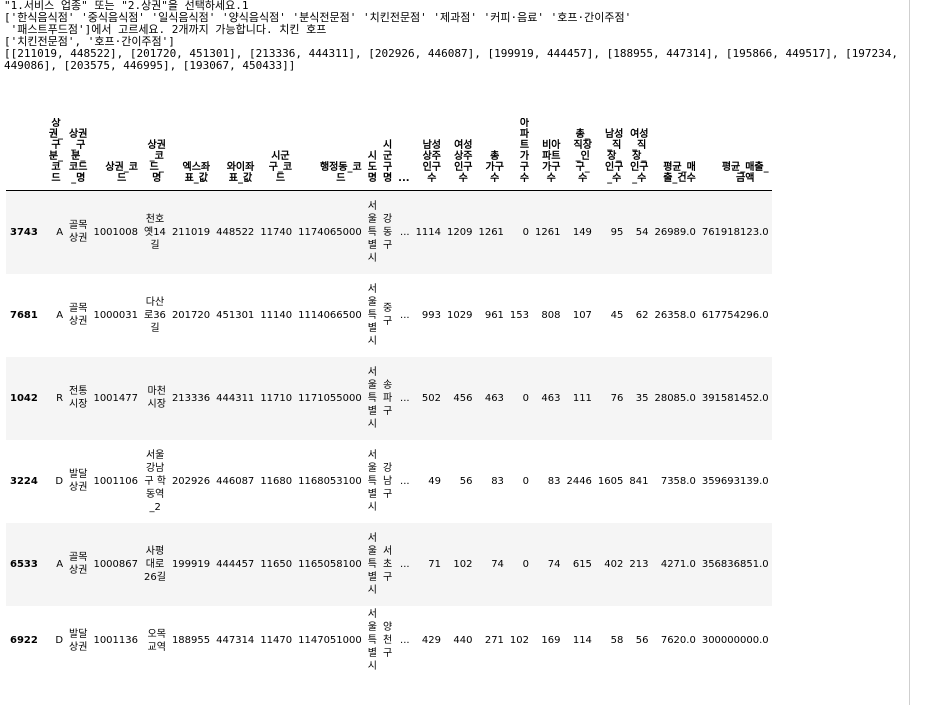 This screenshot has width=929, height=705. What do you see at coordinates (330, 640) in the screenshot?
I see `table-cell: 1147051000` at bounding box center [330, 640].